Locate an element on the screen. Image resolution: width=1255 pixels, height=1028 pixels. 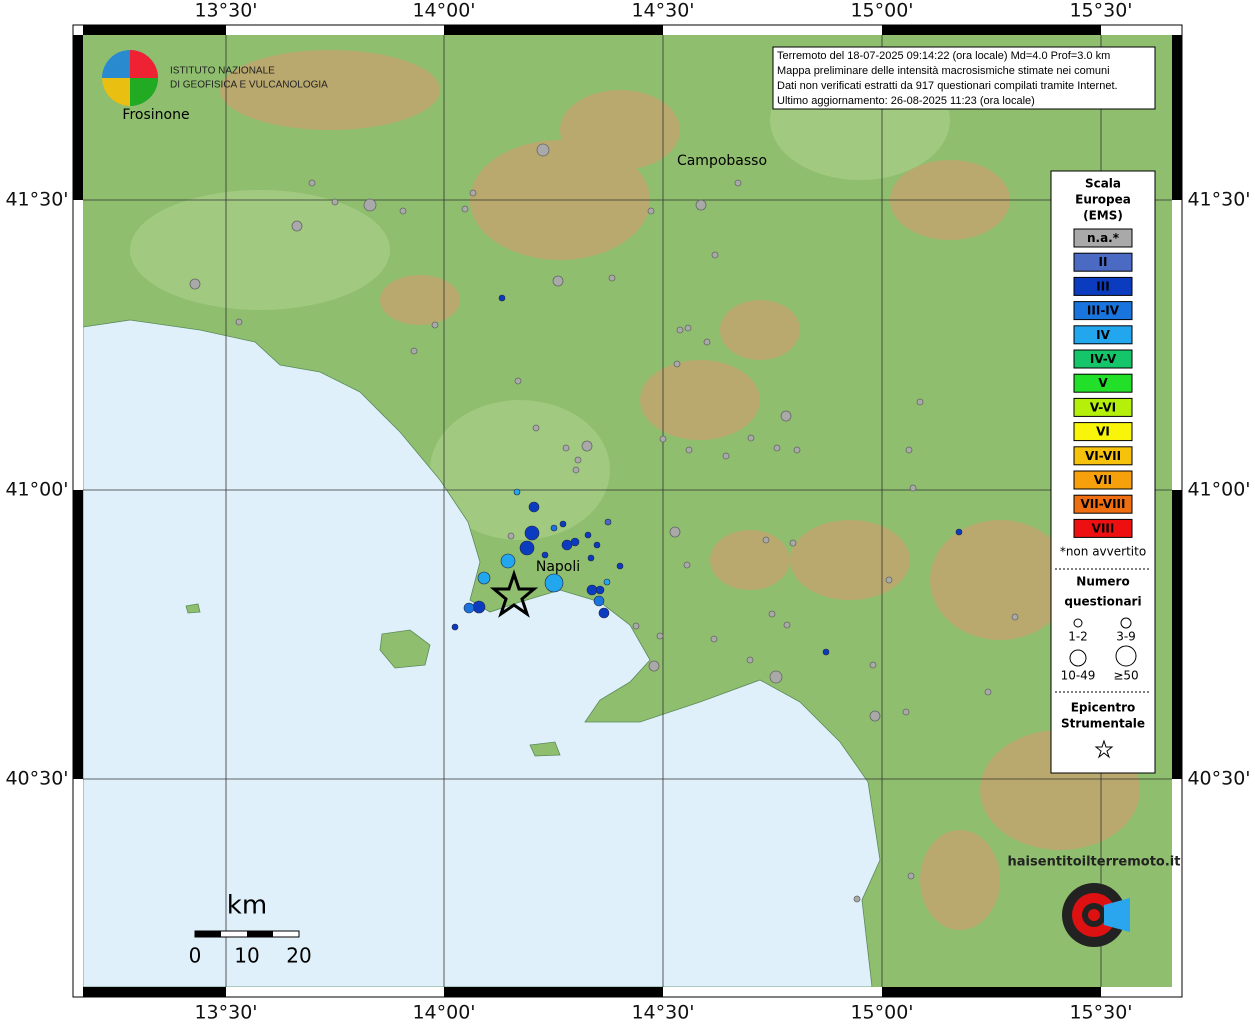
scale-bar is located at coordinates (247, 934).